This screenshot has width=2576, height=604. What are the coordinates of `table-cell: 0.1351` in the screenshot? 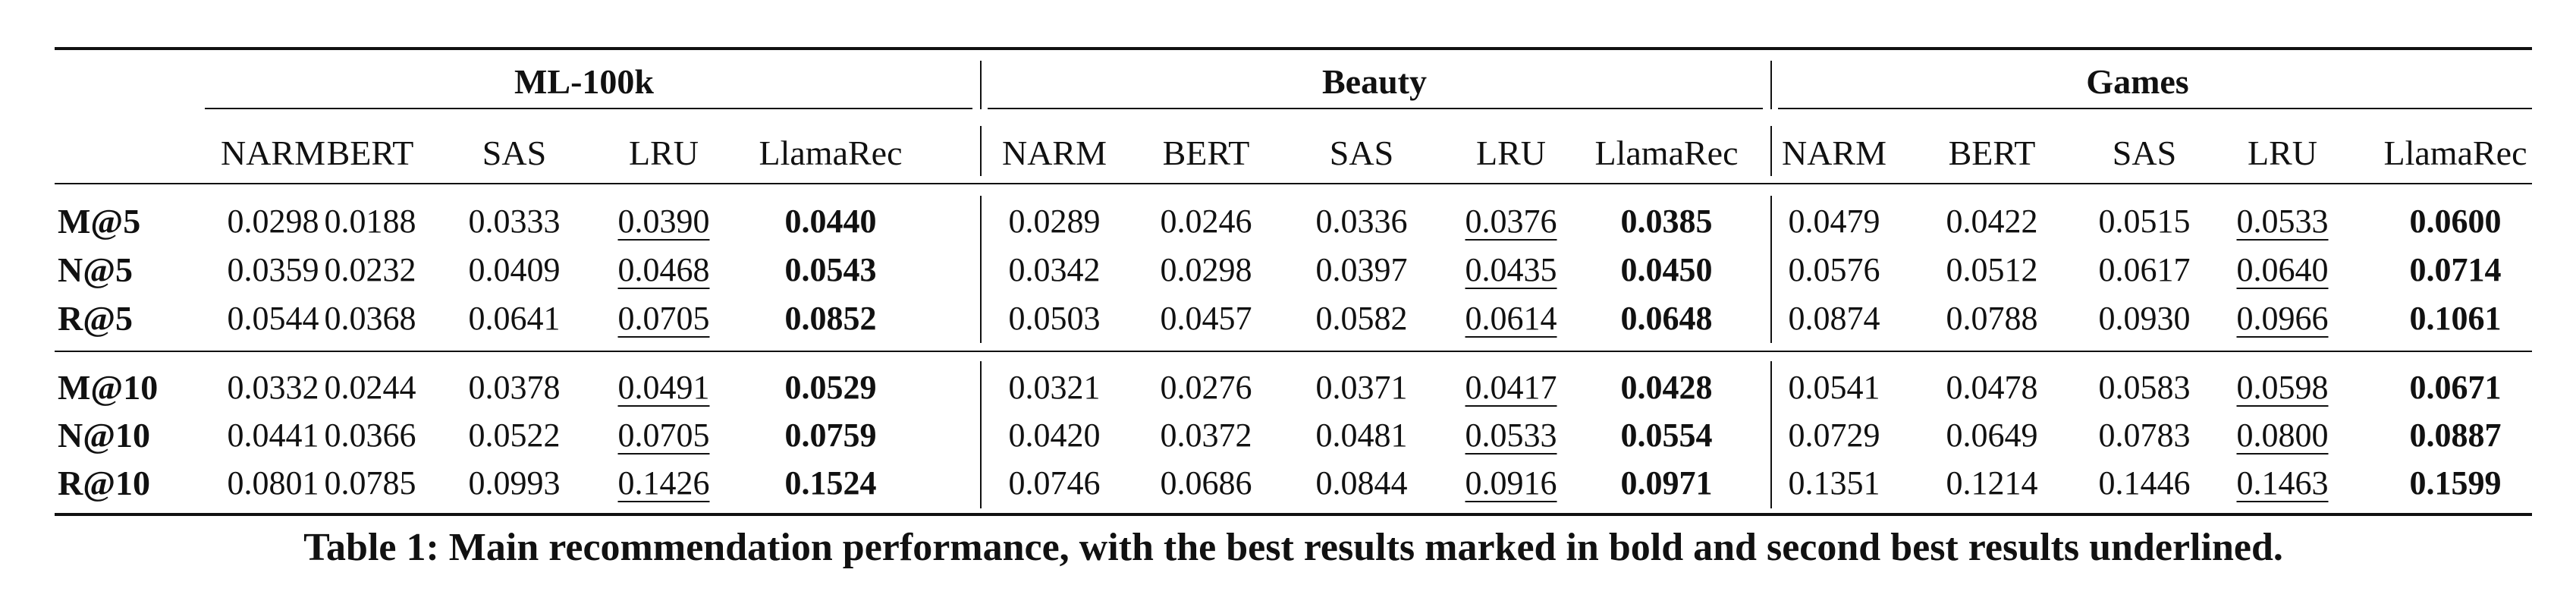 It's located at (1834, 483).